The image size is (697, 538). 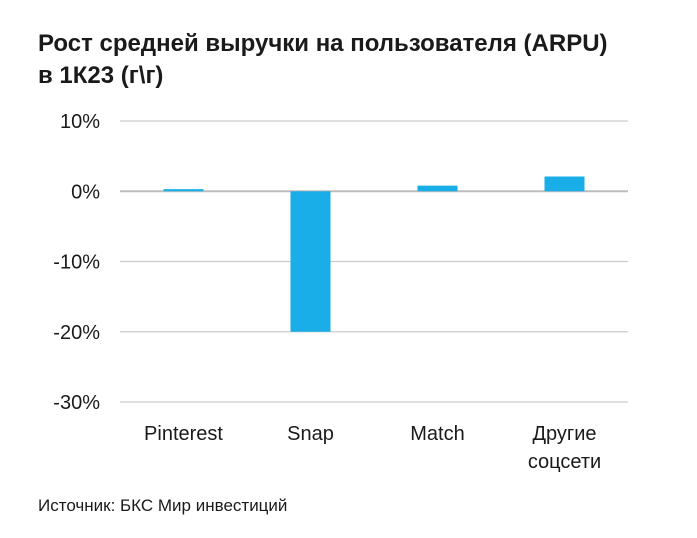 What do you see at coordinates (564, 434) in the screenshot?
I see `x-category-label-line: Другие` at bounding box center [564, 434].